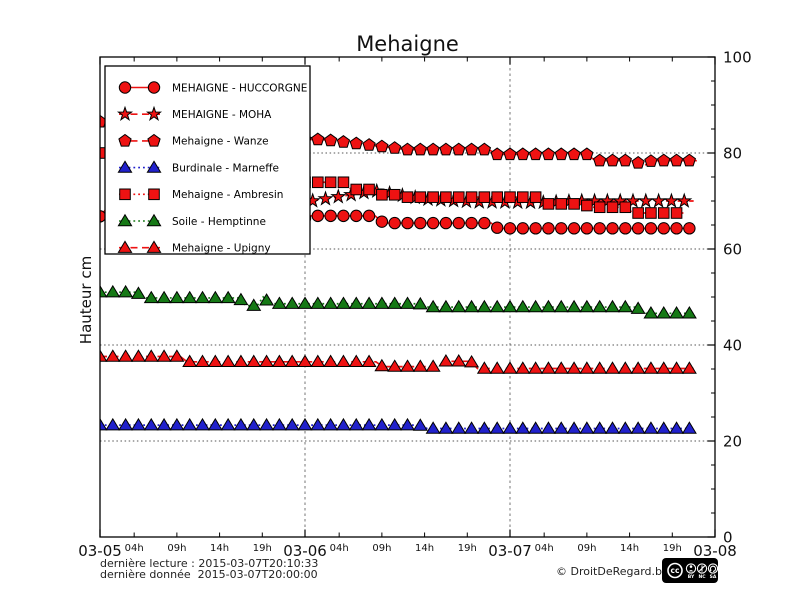 The image size is (800, 600). Describe the element at coordinates (713, 577) in the screenshot. I see `cc-term-sa: SA` at that location.